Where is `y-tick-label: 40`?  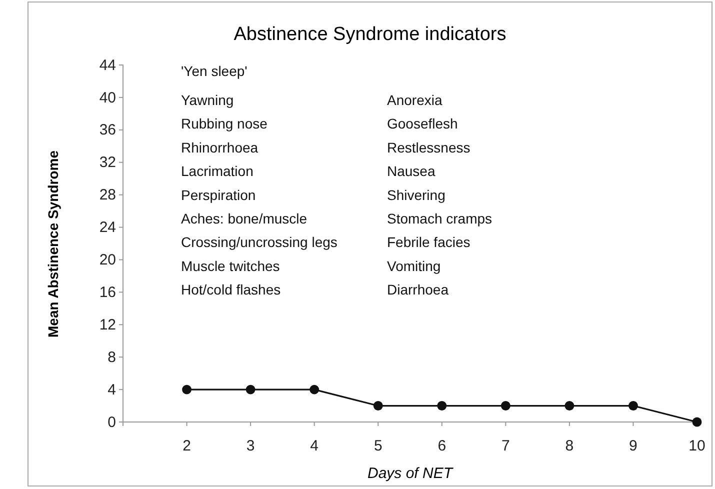
y-tick-label: 40 is located at coordinates (107, 97).